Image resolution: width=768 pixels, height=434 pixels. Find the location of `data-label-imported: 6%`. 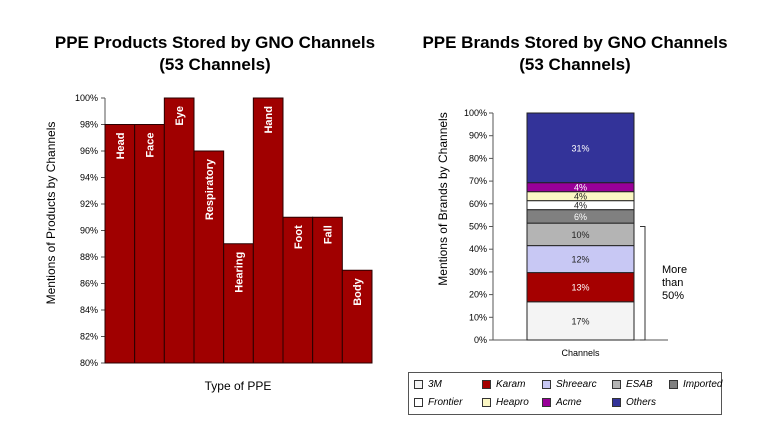

data-label-imported: 6% is located at coordinates (580, 217).